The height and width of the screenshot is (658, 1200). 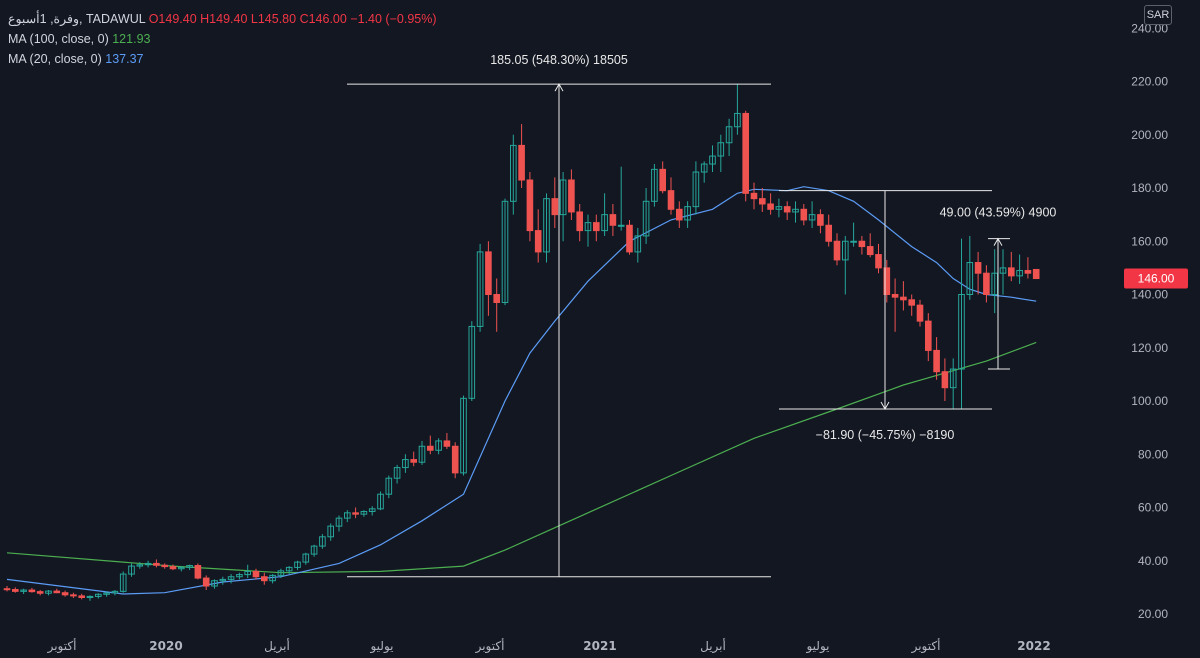 What do you see at coordinates (172, 19) in the screenshot?
I see `legend-open: O149.40` at bounding box center [172, 19].